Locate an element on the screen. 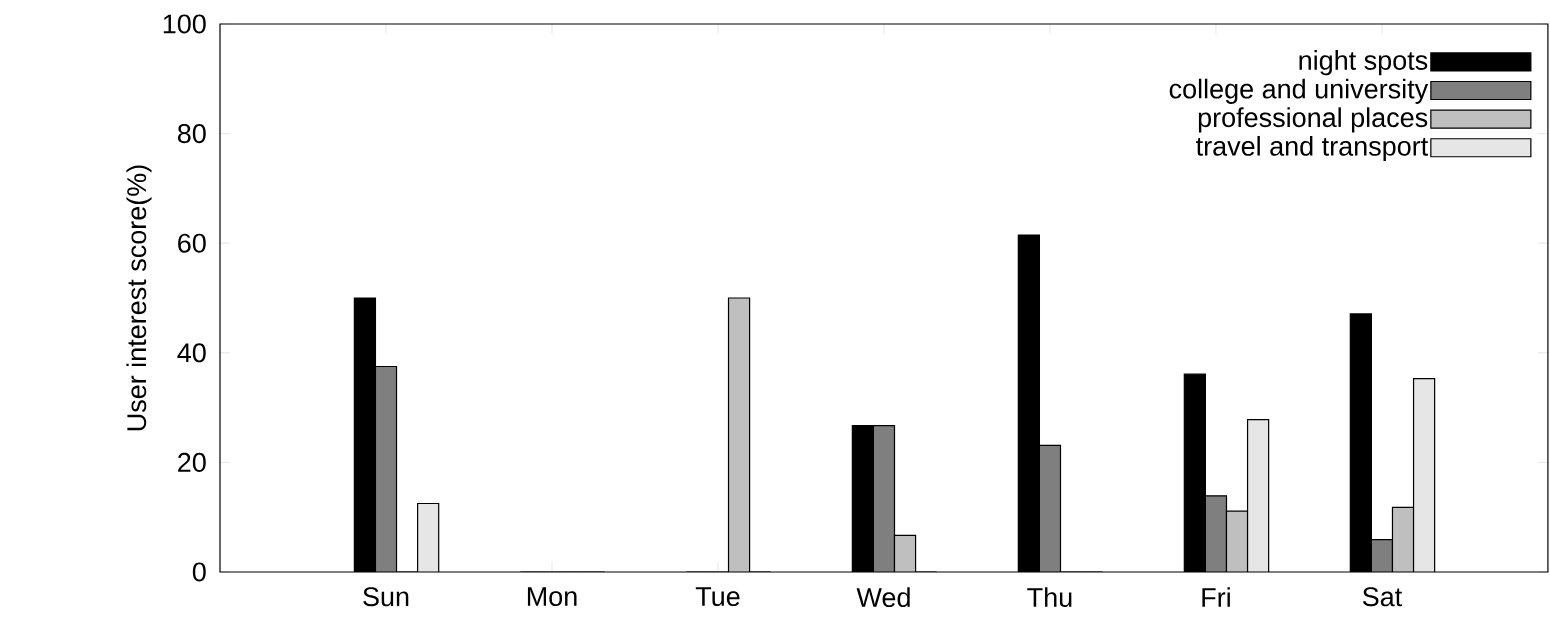 The height and width of the screenshot is (638, 1550). x-tick-label: Sun is located at coordinates (386, 597).